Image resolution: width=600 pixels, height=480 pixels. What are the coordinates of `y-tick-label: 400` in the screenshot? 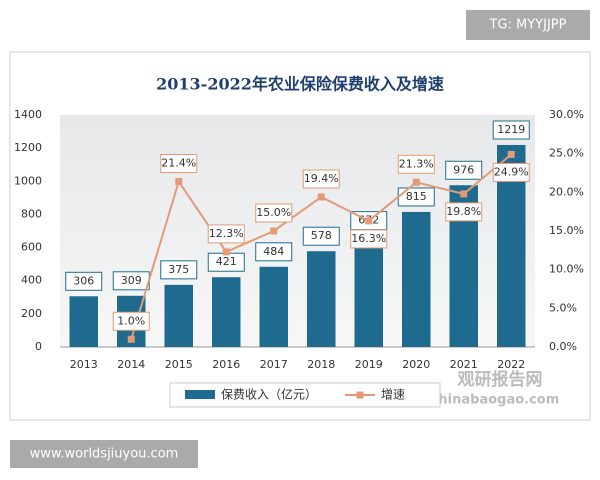 It's located at (31, 280).